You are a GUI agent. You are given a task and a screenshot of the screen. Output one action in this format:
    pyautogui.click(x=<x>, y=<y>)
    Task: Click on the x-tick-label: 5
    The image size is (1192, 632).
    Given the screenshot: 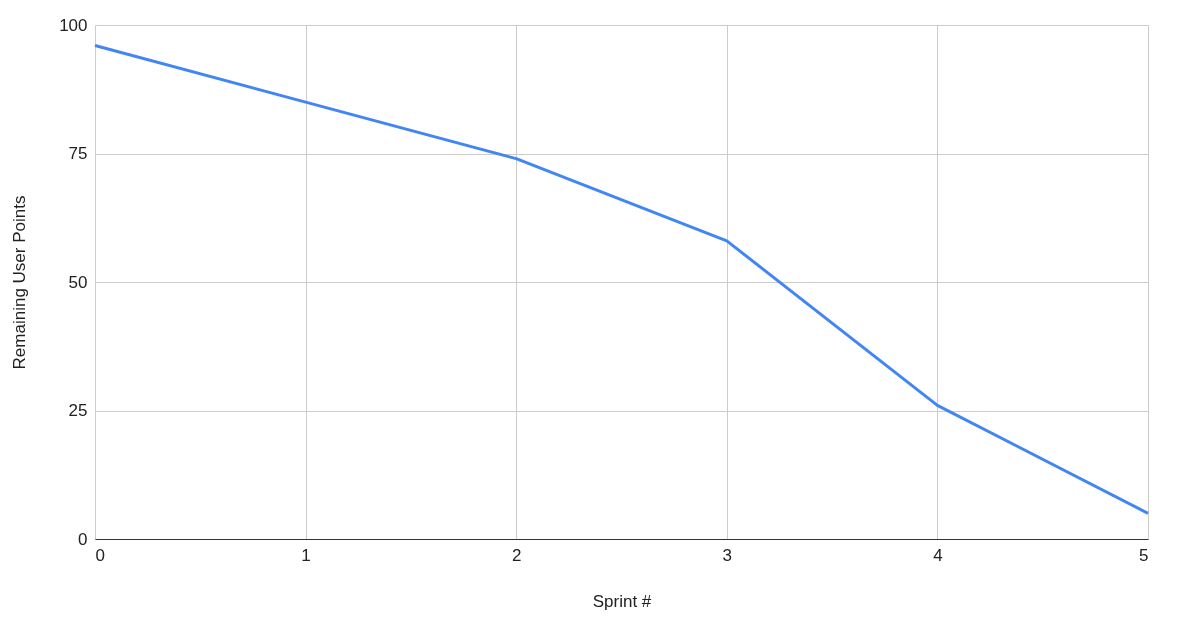 What is the action you would take?
    pyautogui.click(x=1144, y=555)
    